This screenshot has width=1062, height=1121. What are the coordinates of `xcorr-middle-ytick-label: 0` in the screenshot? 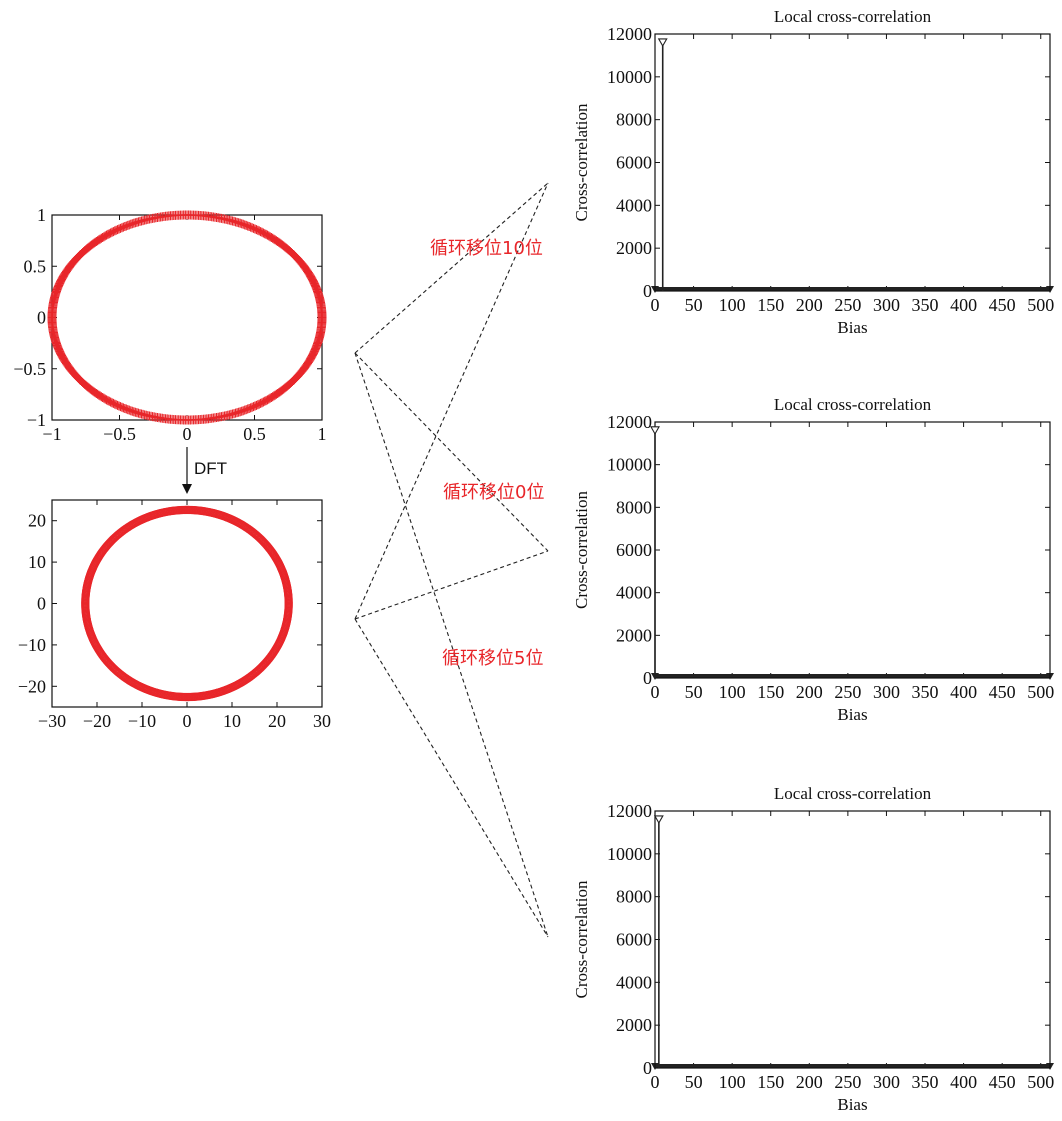 It's located at (647, 678).